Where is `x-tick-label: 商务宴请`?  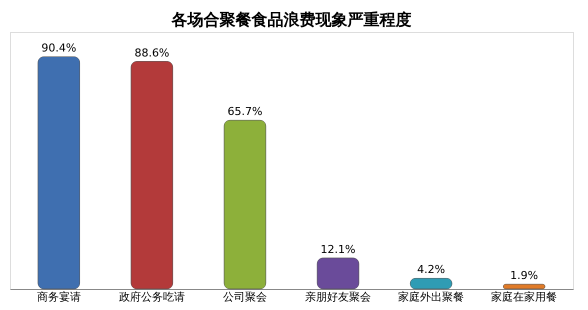
x-tick-label: 商务宴请 is located at coordinates (58, 297).